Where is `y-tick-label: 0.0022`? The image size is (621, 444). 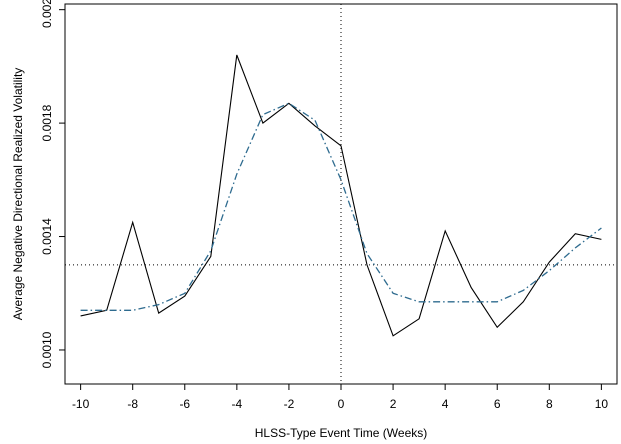 y-tick-label: 0.0022 is located at coordinates (47, 14).